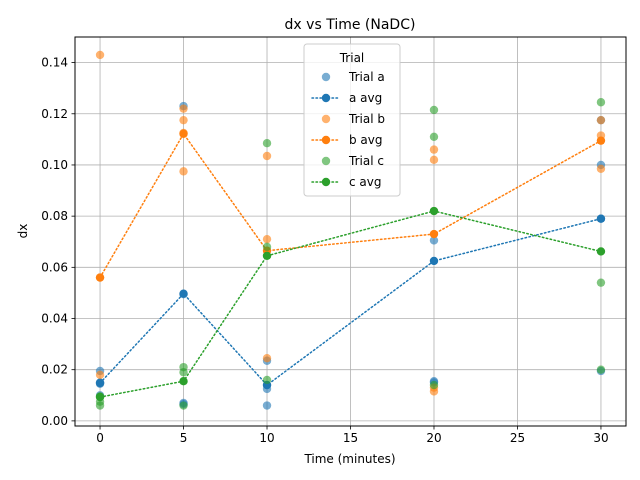 The width and height of the screenshot is (640, 480). I want to click on y-tick-label: 0.12, so click(54, 114).